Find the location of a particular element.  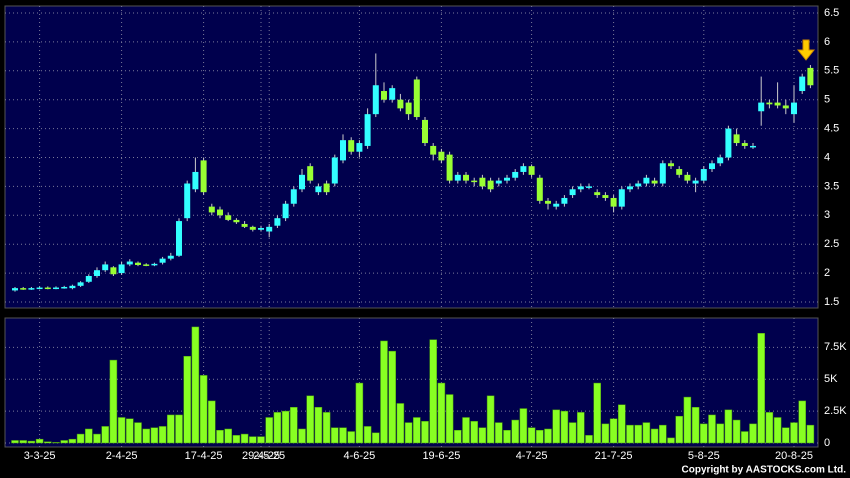

copyright: Copyright by AASTOCKS.com Ltd. is located at coordinates (764, 470).